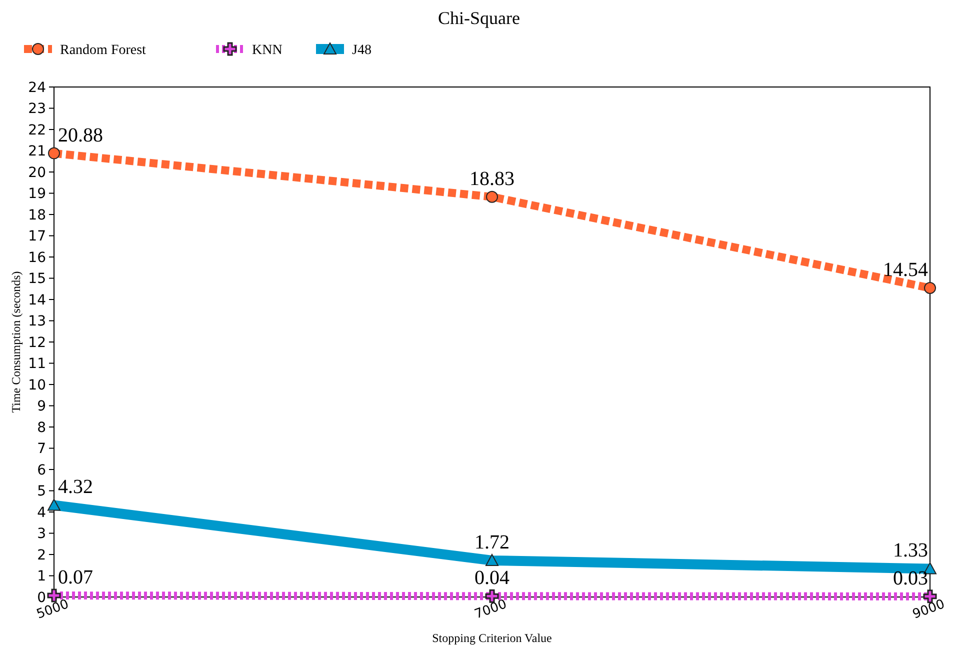  I want to click on y-tick-label: 8, so click(41, 428).